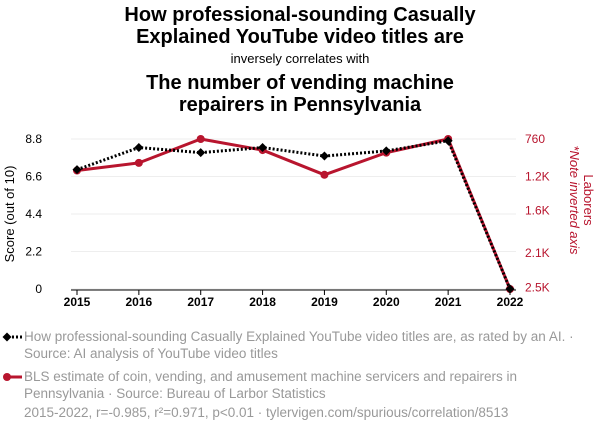 This screenshot has height=436, width=600. Describe the element at coordinates (510, 302) in the screenshot. I see `x-tick-label: 2022` at that location.